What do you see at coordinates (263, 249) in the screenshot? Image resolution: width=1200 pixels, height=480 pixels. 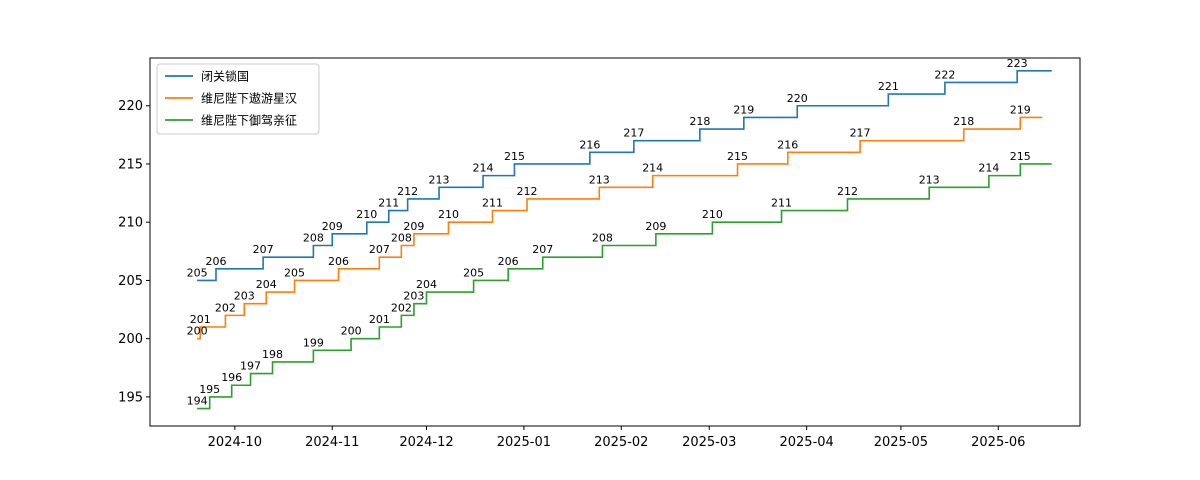 I see `data-label-series1-2: 207` at bounding box center [263, 249].